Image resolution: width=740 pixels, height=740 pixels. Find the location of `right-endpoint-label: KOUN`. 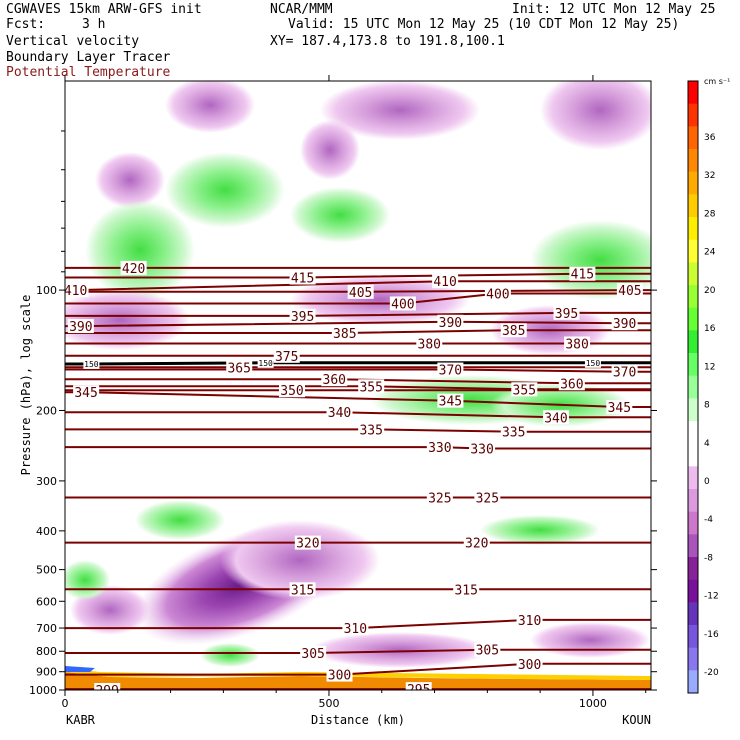

right-endpoint-label: KOUN is located at coordinates (636, 720).